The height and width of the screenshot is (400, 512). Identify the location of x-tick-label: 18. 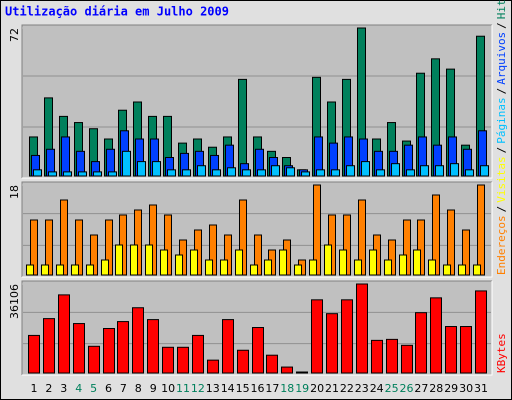
(287, 388).